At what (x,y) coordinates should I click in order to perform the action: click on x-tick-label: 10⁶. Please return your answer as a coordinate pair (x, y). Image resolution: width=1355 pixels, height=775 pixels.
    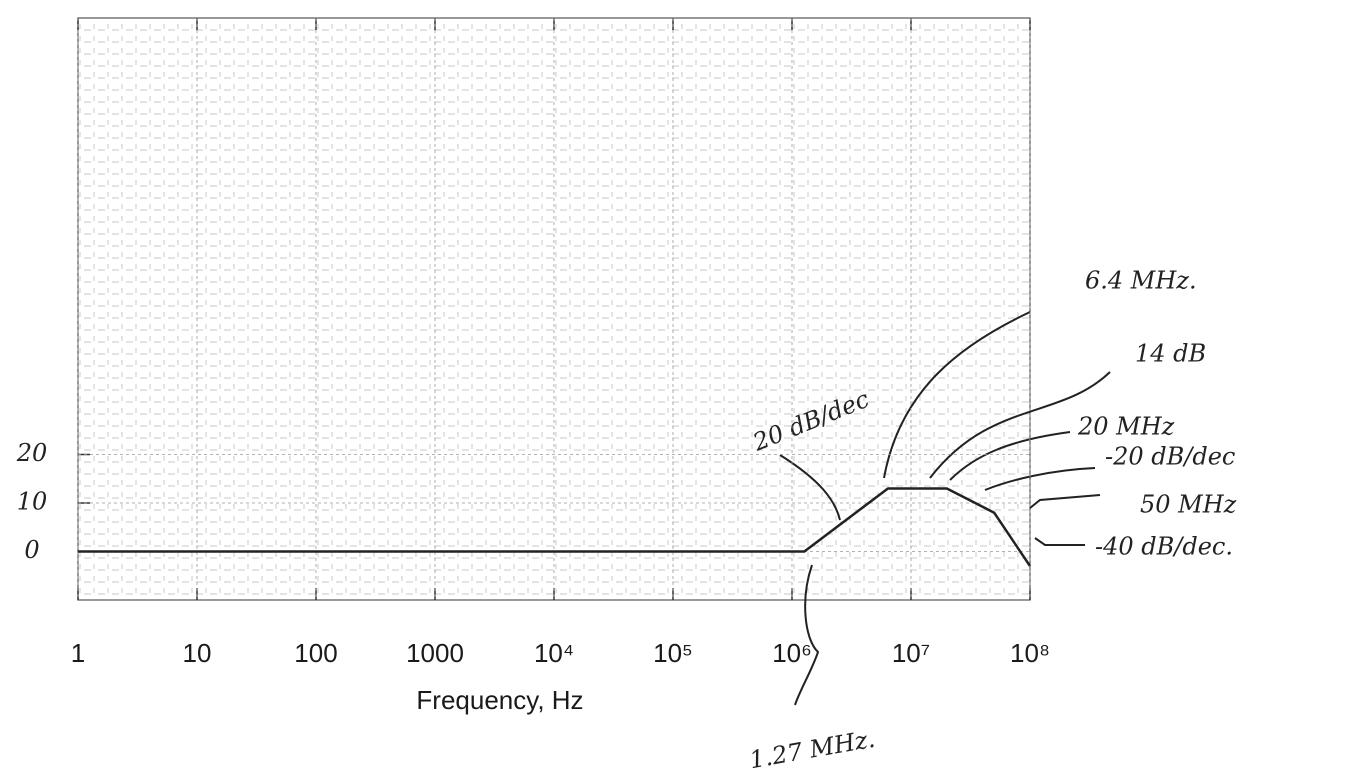
    Looking at the image, I should click on (792, 653).